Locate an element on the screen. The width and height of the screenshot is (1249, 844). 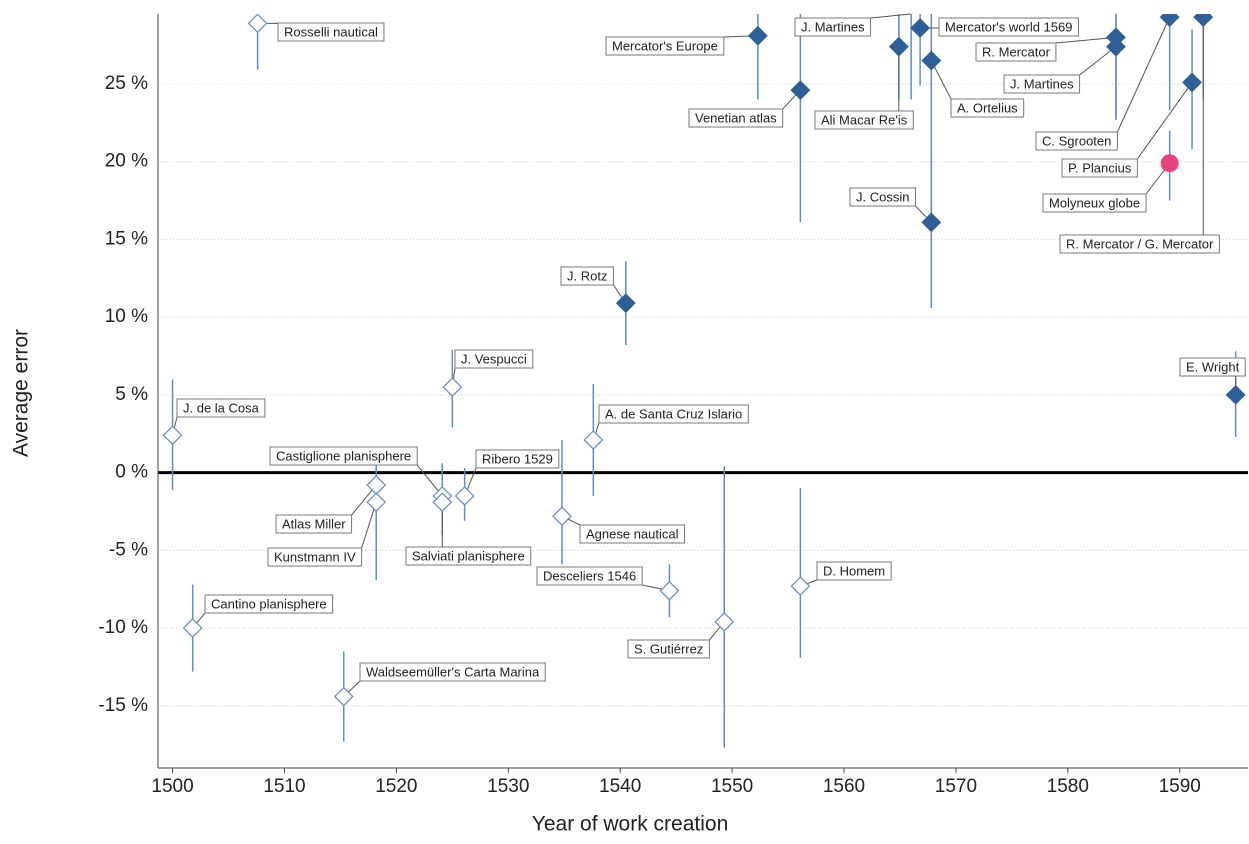
y-tick-label: -5 % is located at coordinates (128, 549).